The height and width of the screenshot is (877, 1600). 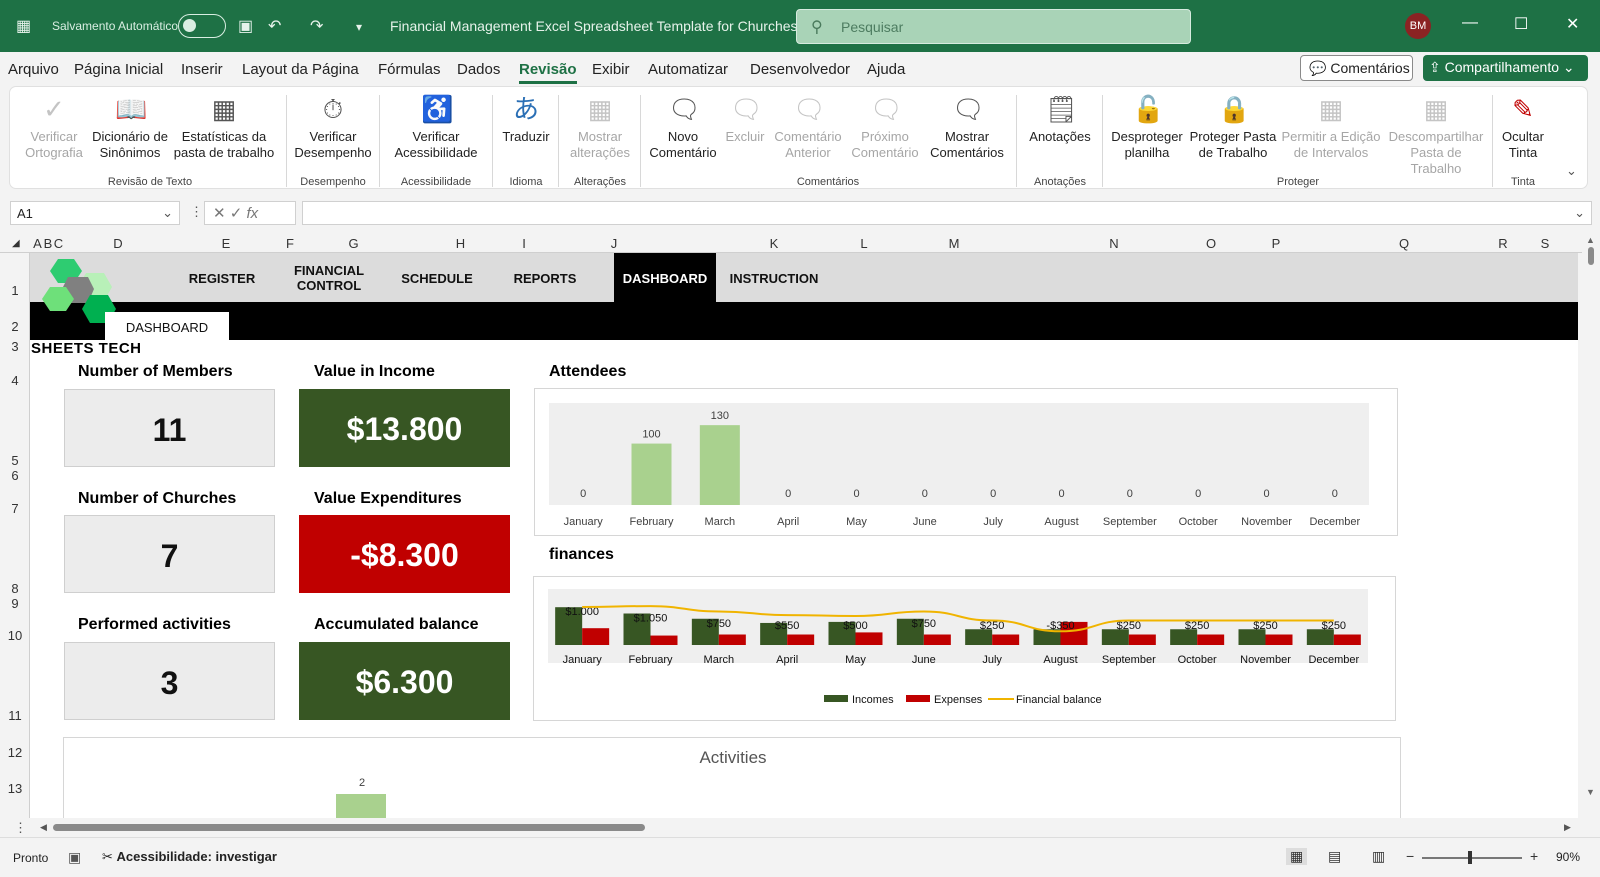 I want to click on tab-desenvolvedor: Desenvolvedor, so click(x=800, y=69).